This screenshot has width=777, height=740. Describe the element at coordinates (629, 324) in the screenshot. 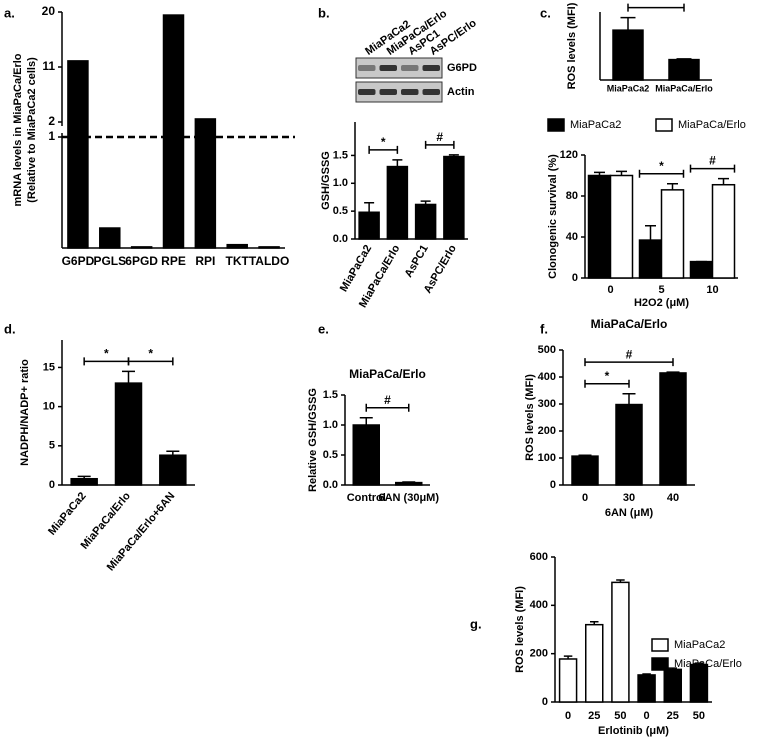

I see `chart-title: MiaPaCa/Erlo` at that location.